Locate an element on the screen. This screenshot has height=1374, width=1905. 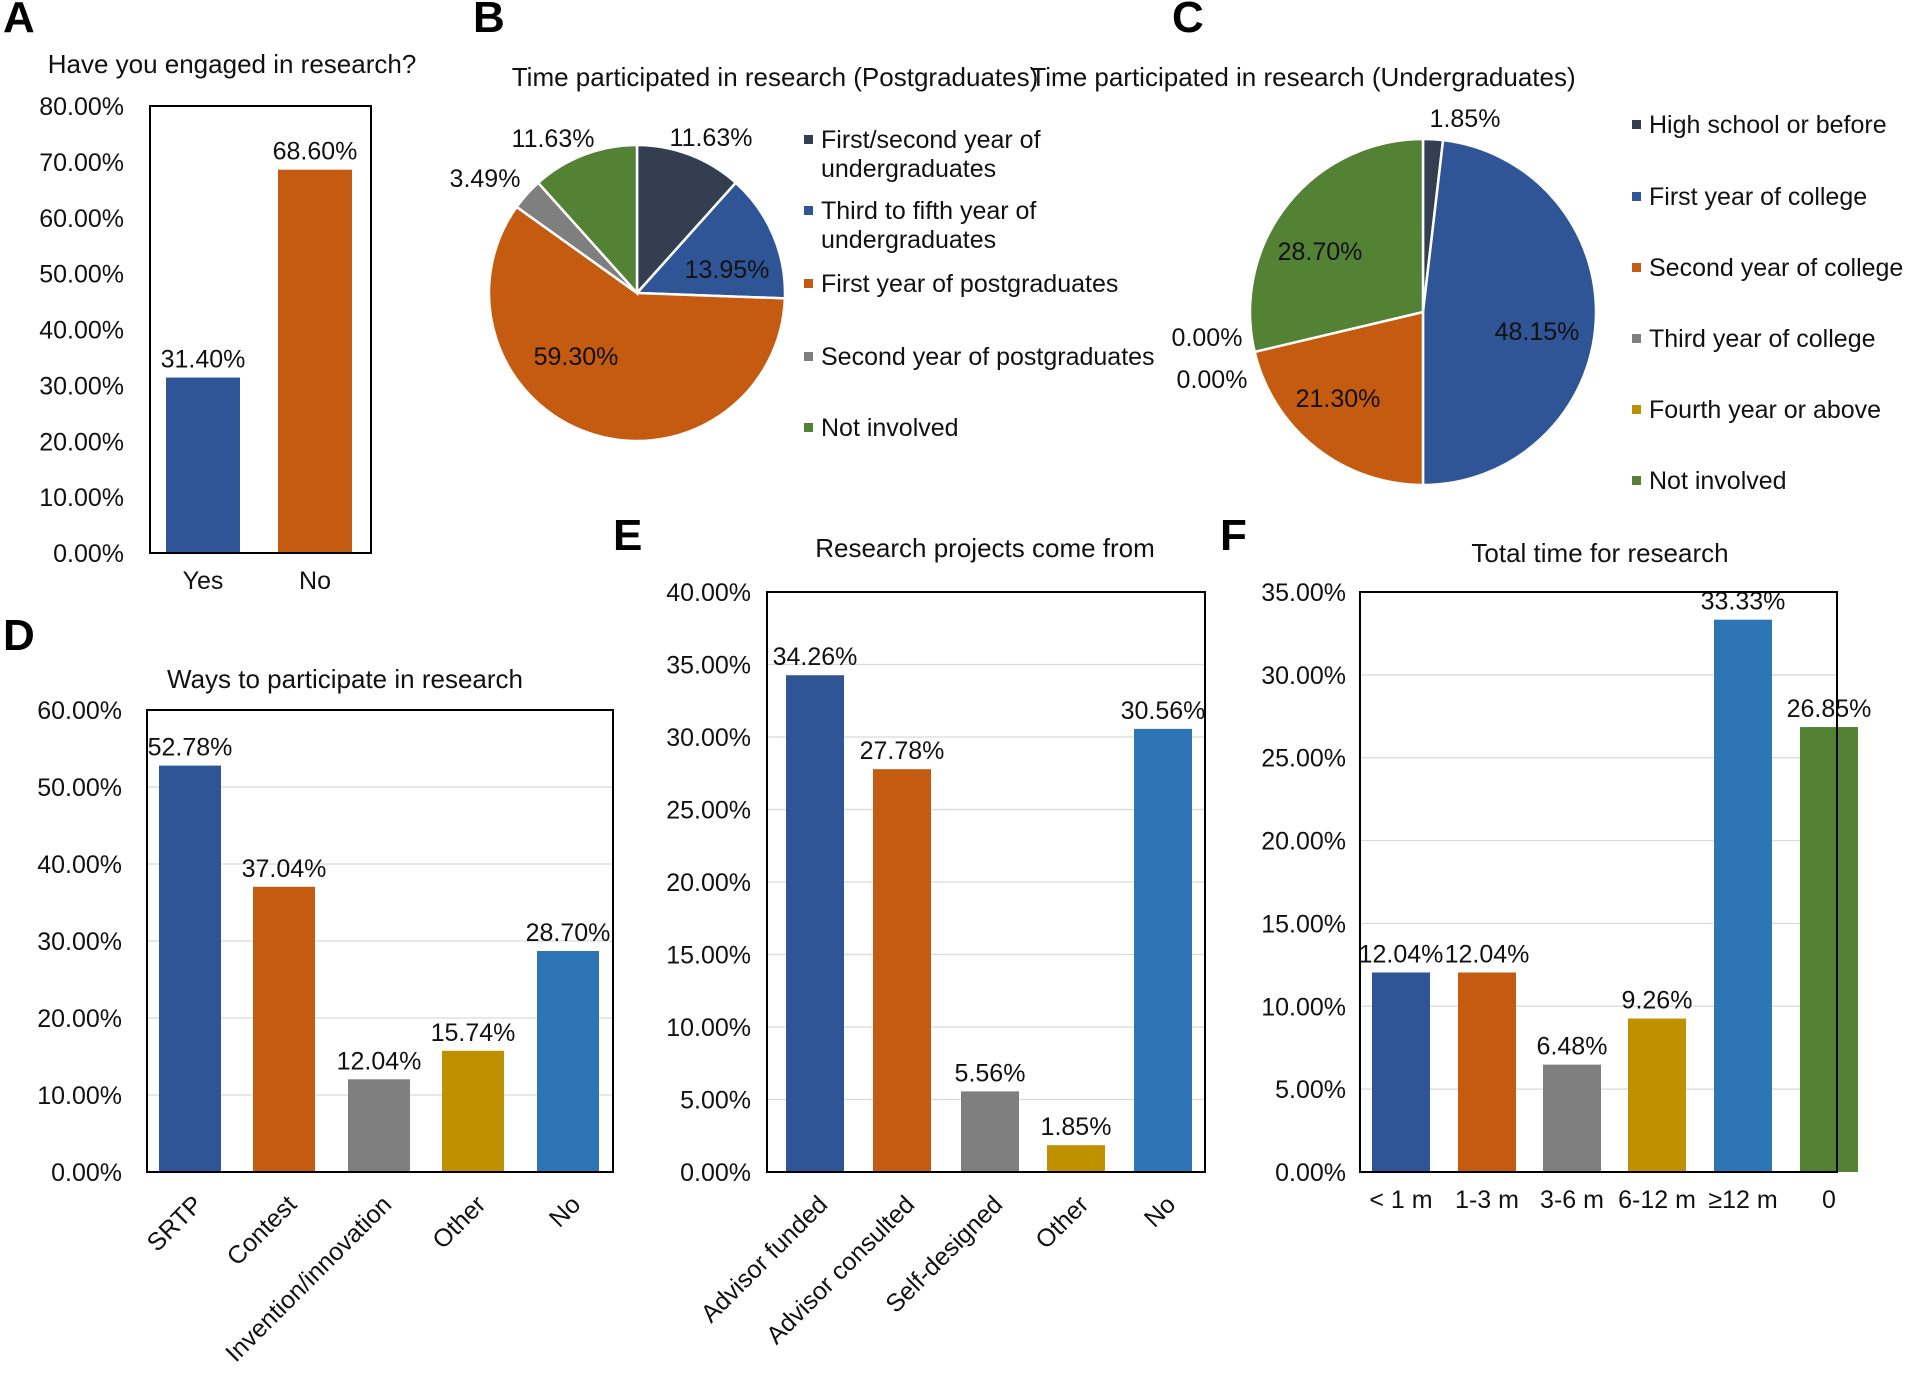
legend-label: First year of college is located at coordinates (1758, 197).